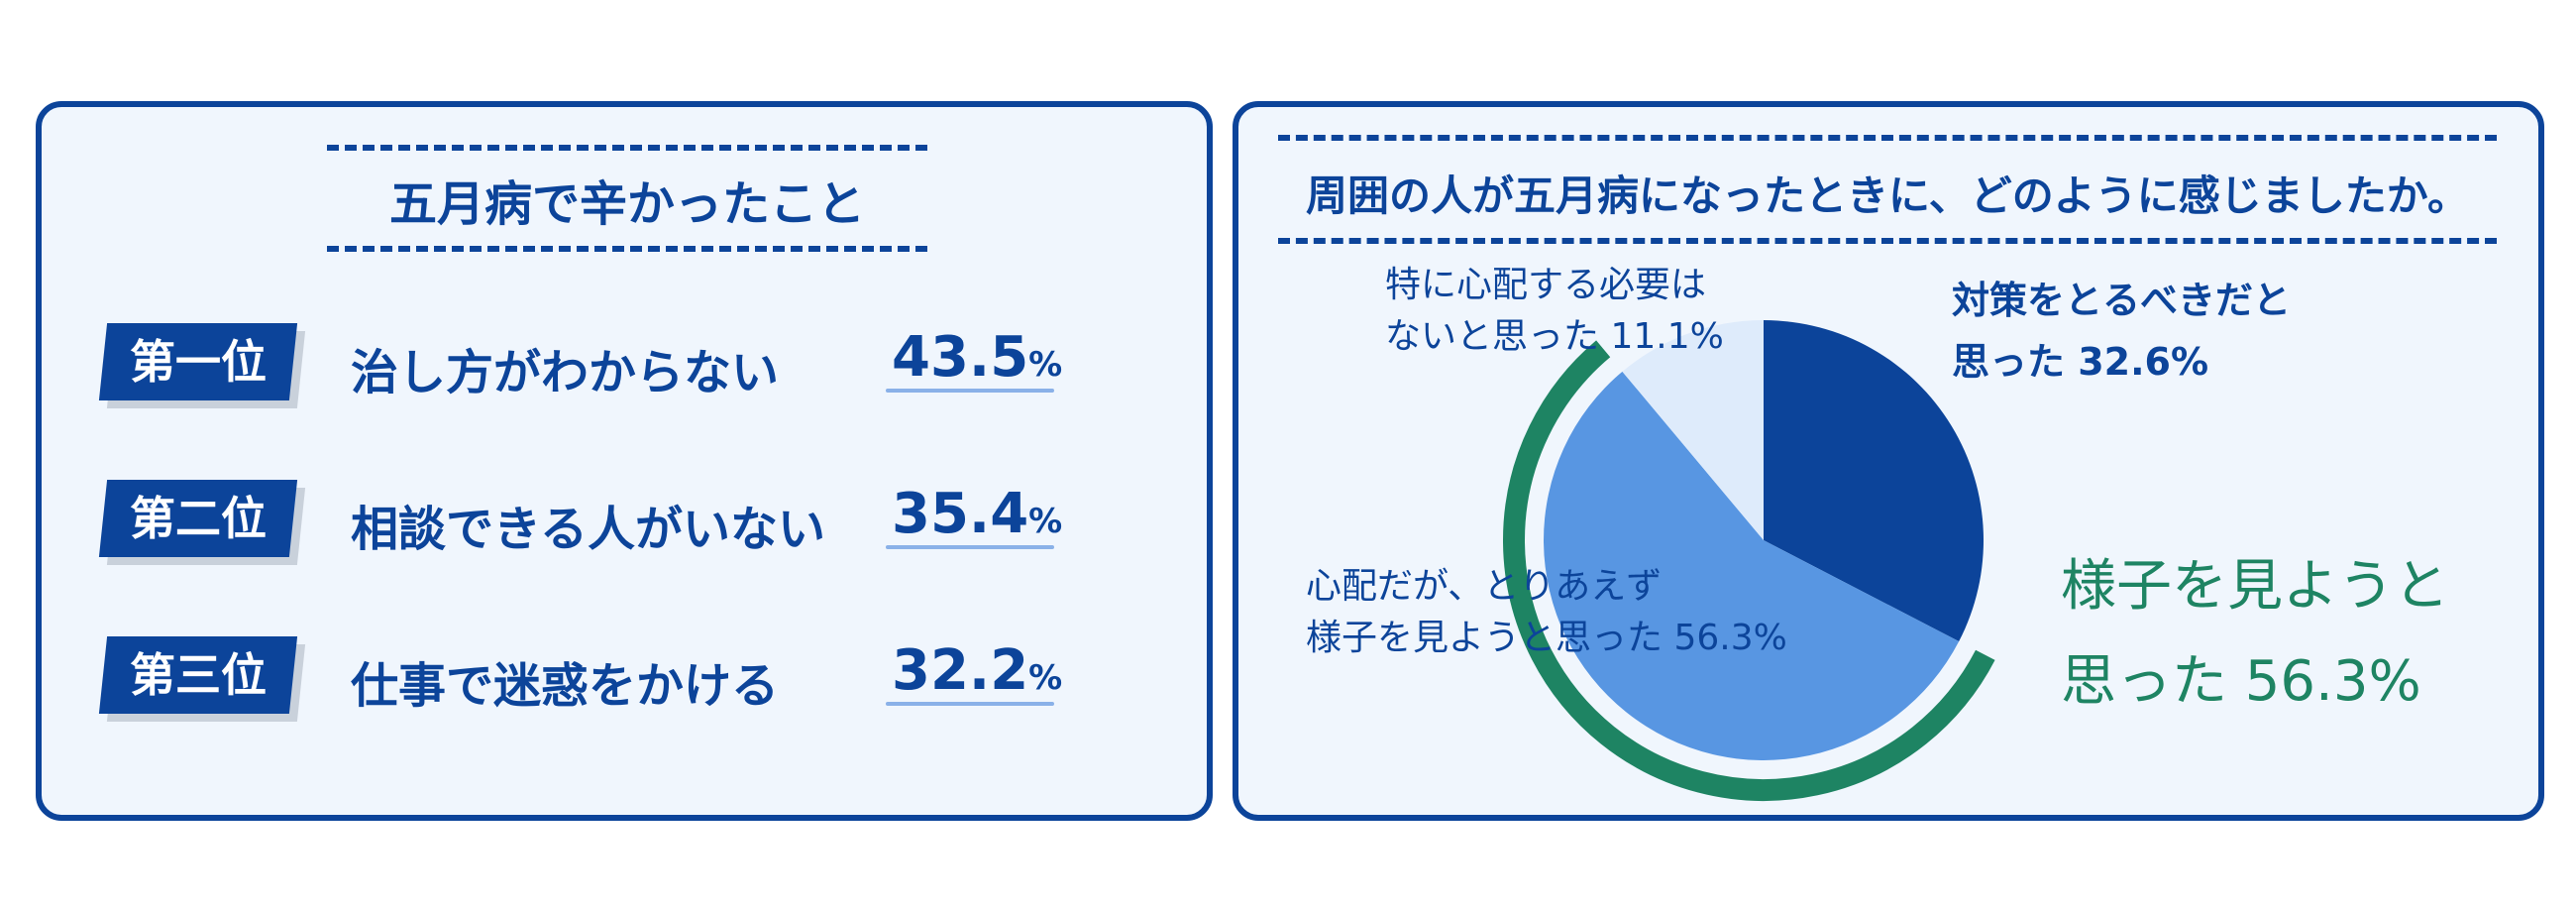  What do you see at coordinates (626, 204) in the screenshot?
I see `ranking-title: 五月病で辛かったこと` at bounding box center [626, 204].